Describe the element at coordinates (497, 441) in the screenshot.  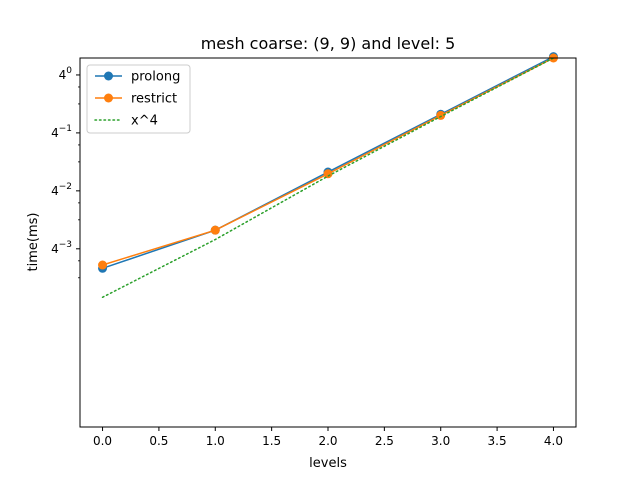
I see `x-tick-label: 3.5` at that location.